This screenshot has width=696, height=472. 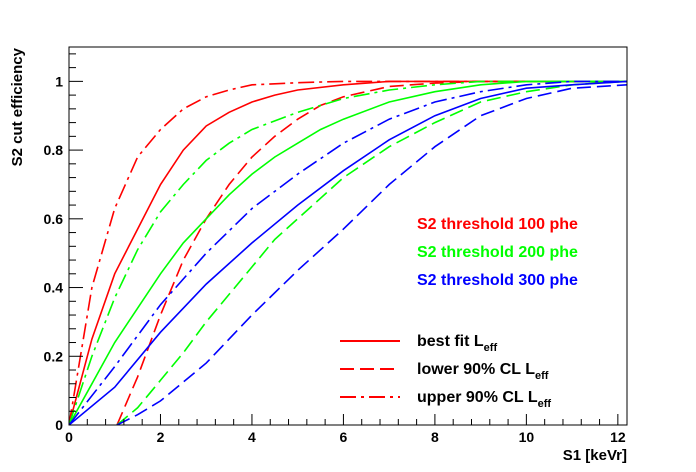 What do you see at coordinates (457, 343) in the screenshot?
I see `legend-label-best-fit: best fit Leff` at bounding box center [457, 343].